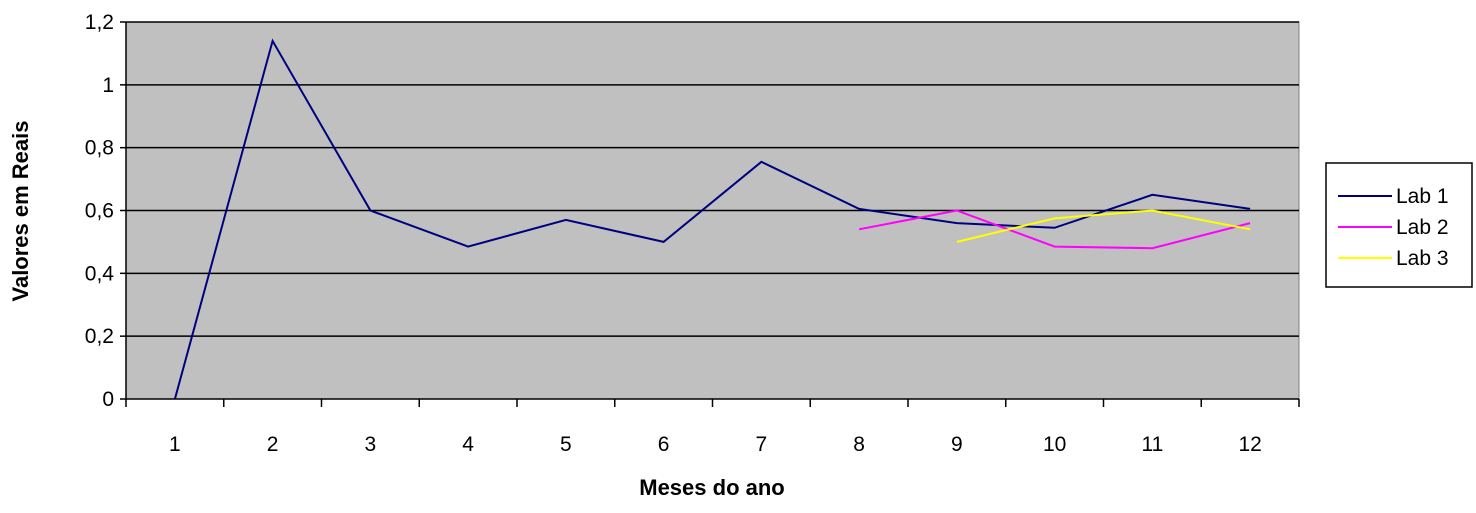 The width and height of the screenshot is (1476, 513). I want to click on x-tick-label: 10, so click(1054, 444).